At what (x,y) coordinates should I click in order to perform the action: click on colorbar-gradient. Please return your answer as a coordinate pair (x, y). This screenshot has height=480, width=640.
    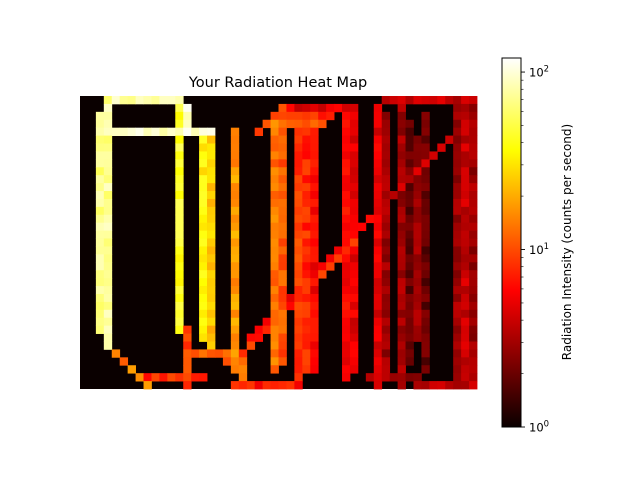
    Looking at the image, I should click on (511, 242).